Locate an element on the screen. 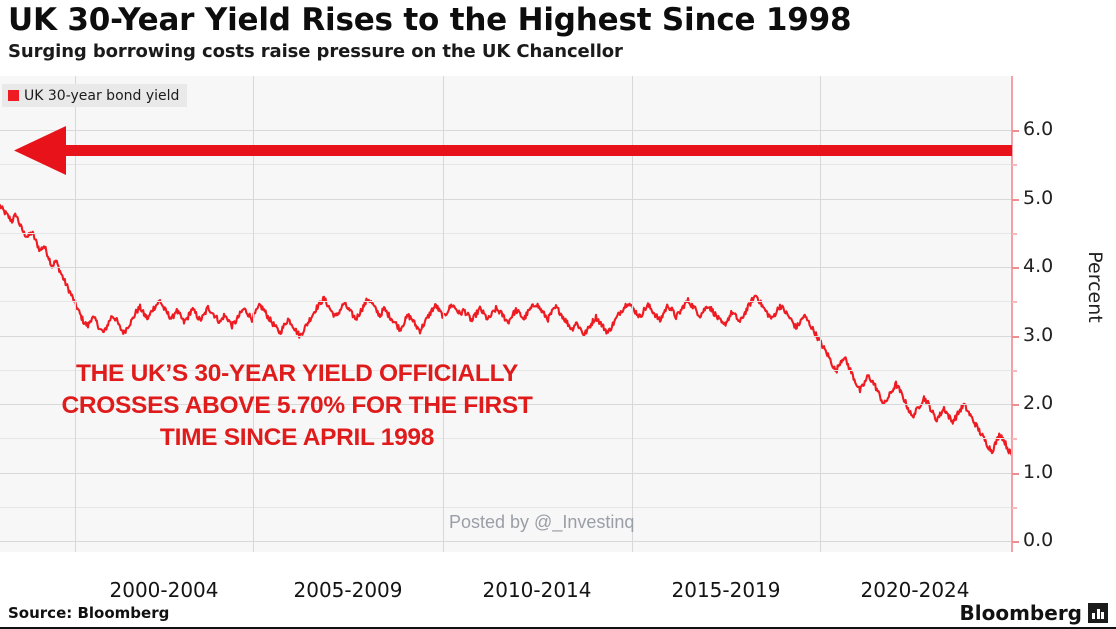  y-axis-title: Percent is located at coordinates (1094, 287).